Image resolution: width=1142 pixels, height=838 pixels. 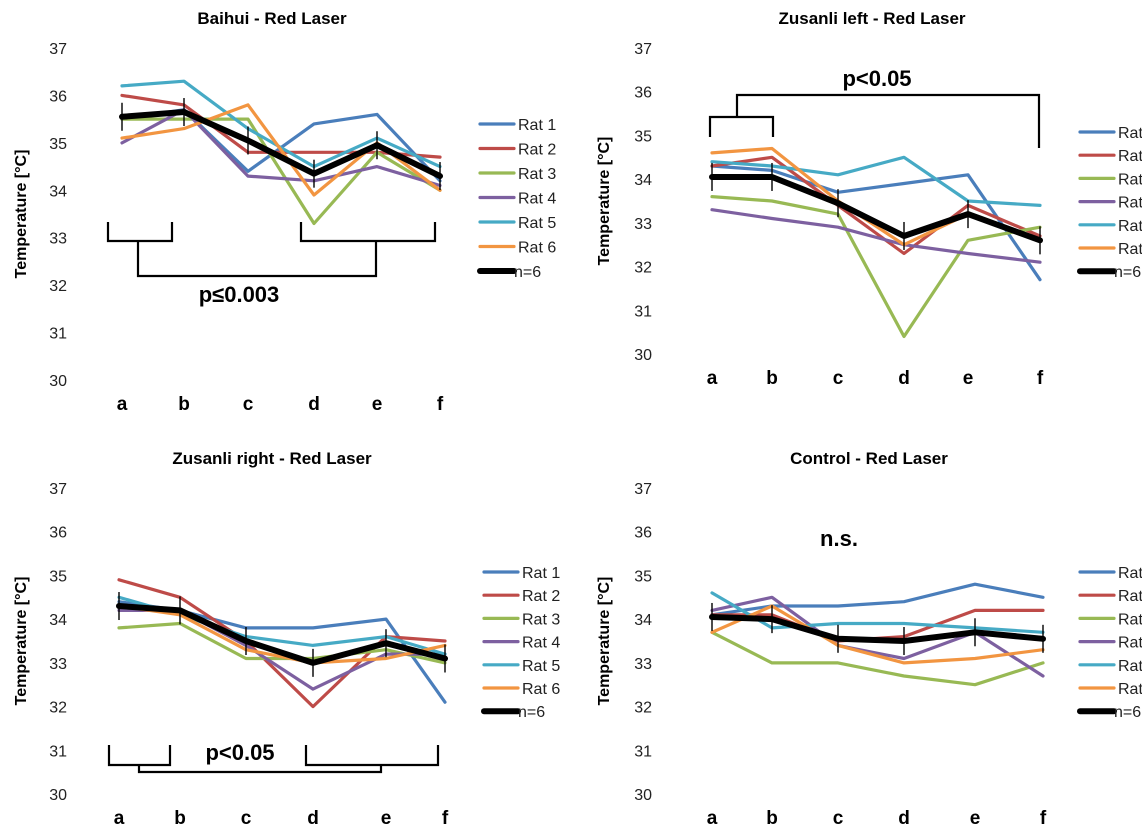 I want to click on chart-title: Zusanli right - Red Laser, so click(x=272, y=458).